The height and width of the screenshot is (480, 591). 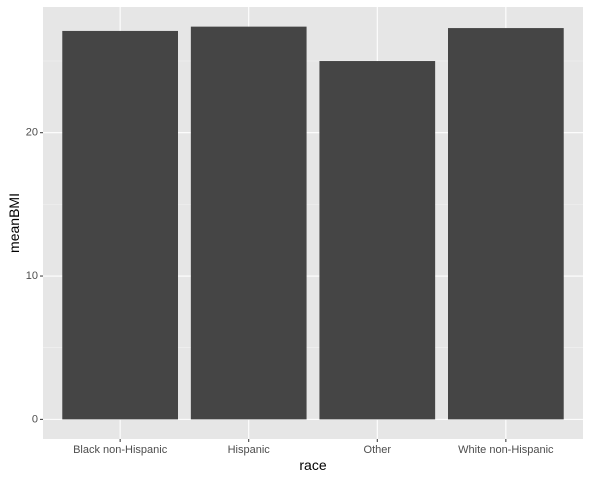 I want to click on y-axis: 0 10 20, so click(x=34, y=276).